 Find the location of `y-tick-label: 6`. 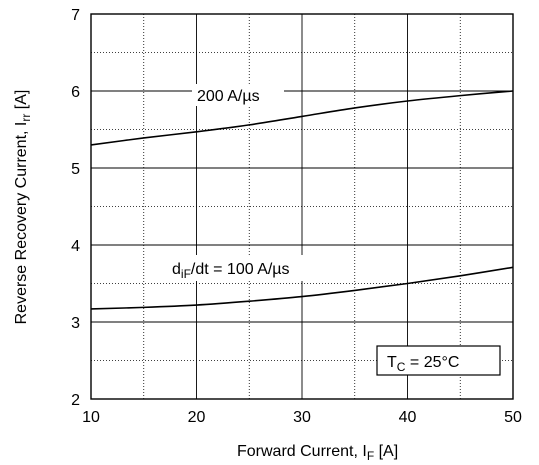

y-tick-label: 6 is located at coordinates (75, 92).